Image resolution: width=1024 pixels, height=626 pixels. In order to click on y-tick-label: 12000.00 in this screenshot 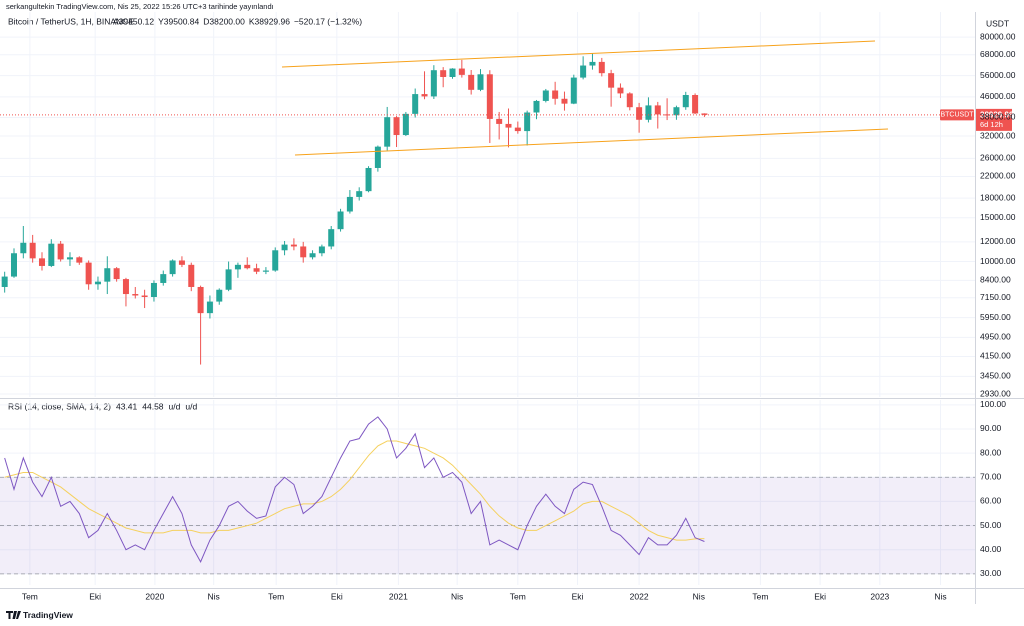, I will do `click(998, 241)`.